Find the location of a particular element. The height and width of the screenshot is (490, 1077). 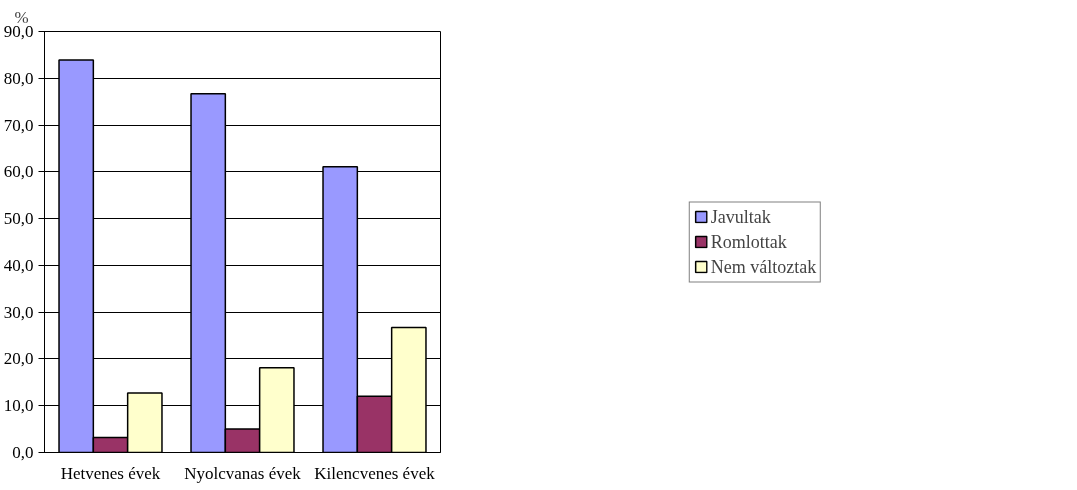

legend-label: Nem változtak is located at coordinates (763, 266).